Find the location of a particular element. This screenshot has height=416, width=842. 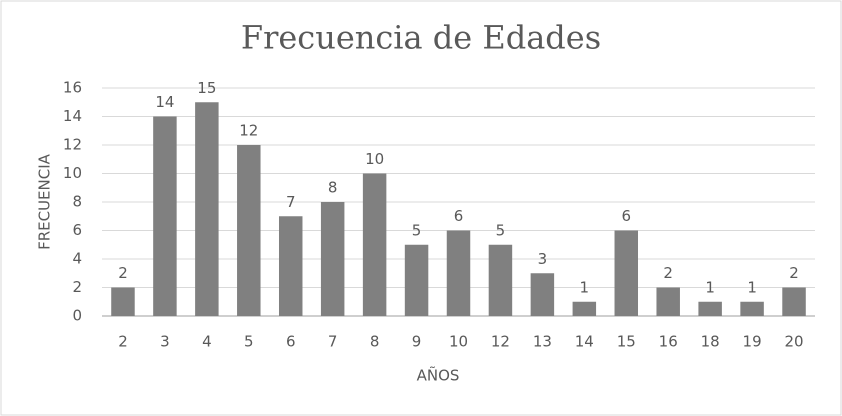

x-tick-label: 20 is located at coordinates (793, 342).